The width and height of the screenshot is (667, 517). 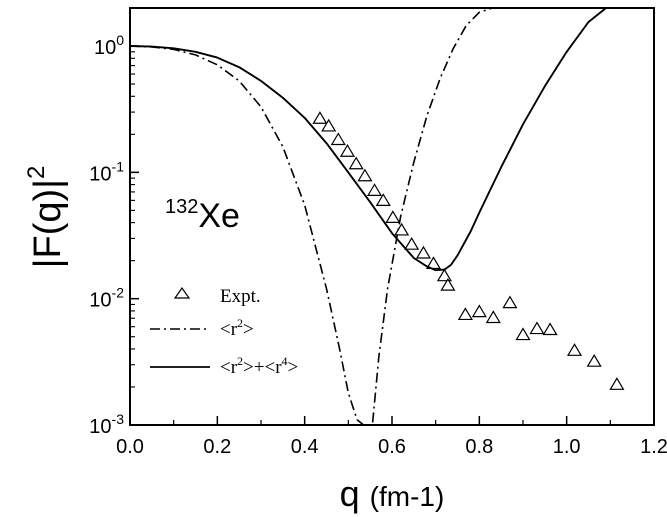 What do you see at coordinates (202, 215) in the screenshot?
I see `nucleus-annotation: 132Xe` at bounding box center [202, 215].